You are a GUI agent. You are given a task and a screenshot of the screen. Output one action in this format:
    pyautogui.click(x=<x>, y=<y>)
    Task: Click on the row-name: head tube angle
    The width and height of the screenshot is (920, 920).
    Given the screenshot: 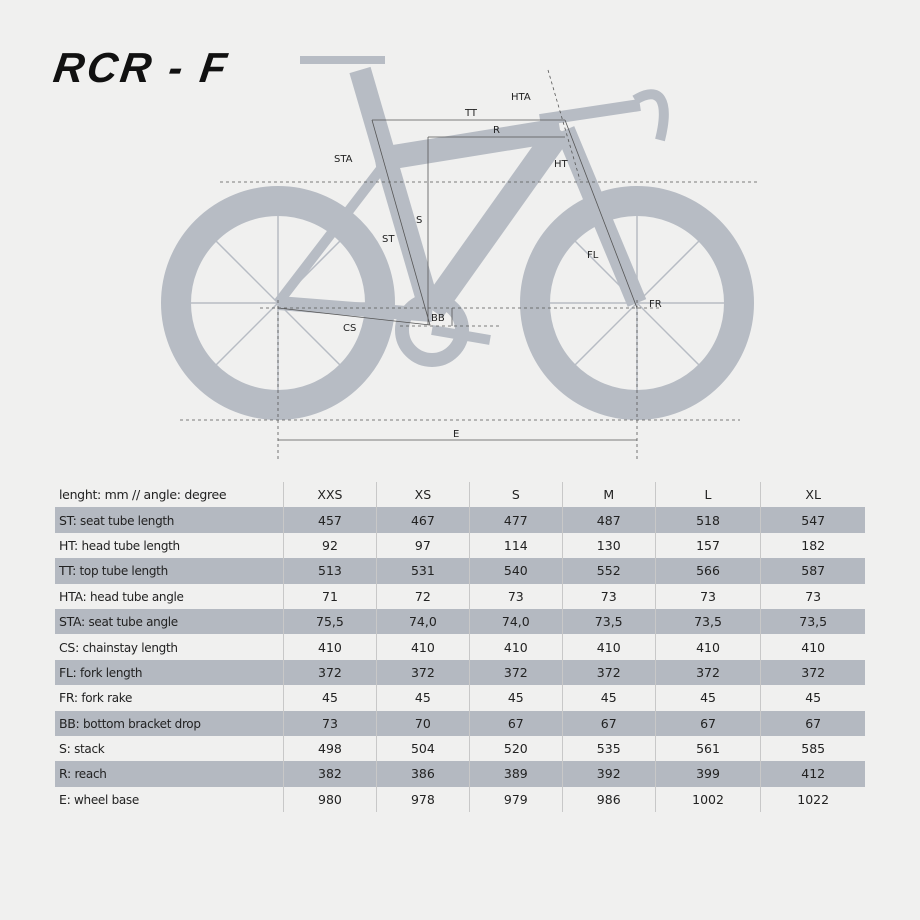 What is the action you would take?
    pyautogui.click(x=136, y=596)
    